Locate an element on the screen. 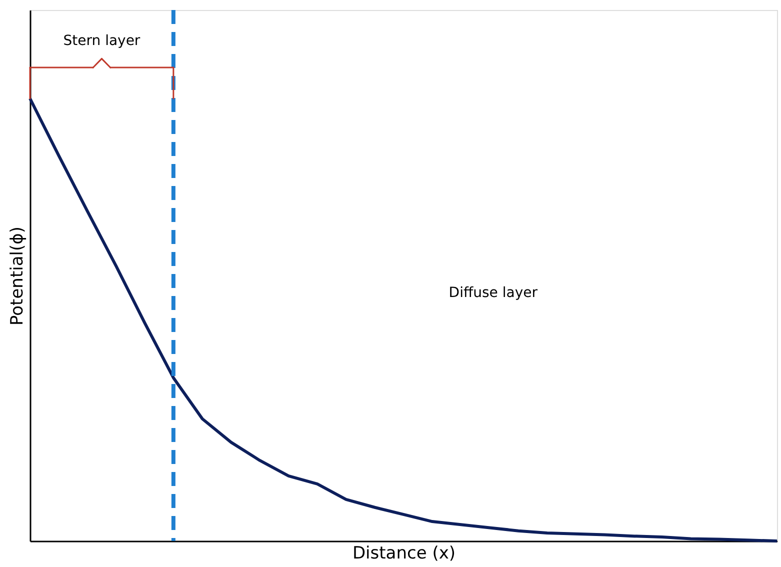 Image resolution: width=781 pixels, height=567 pixels. y-axis-title: Potential(ϕ) is located at coordinates (18, 276).